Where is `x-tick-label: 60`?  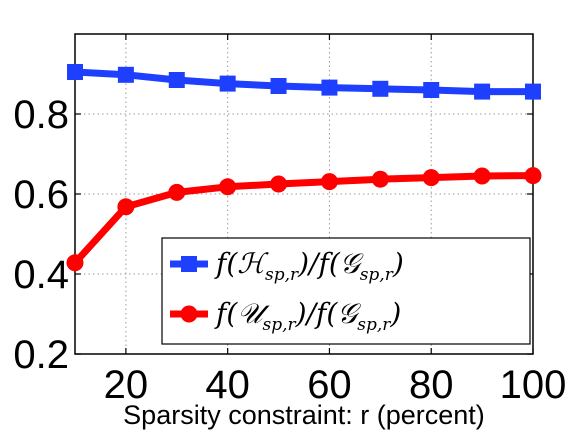
x-tick-label: 60 is located at coordinates (329, 385).